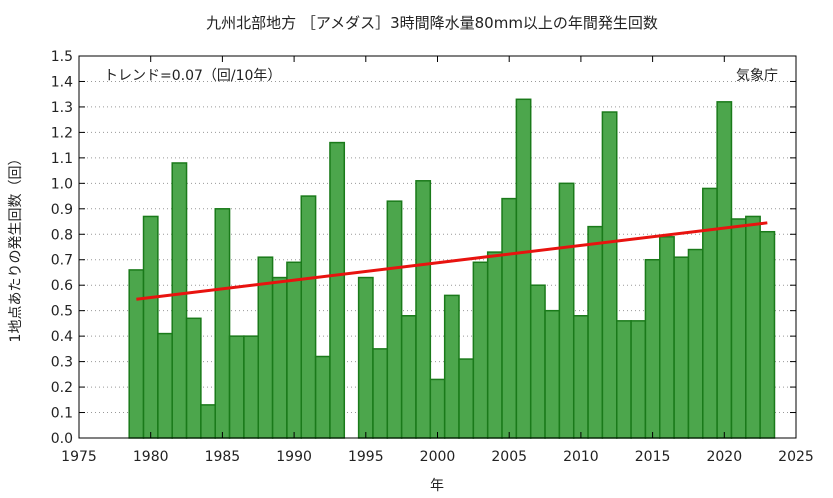  Describe the element at coordinates (394, 319) in the screenshot. I see `bar-1997` at that location.